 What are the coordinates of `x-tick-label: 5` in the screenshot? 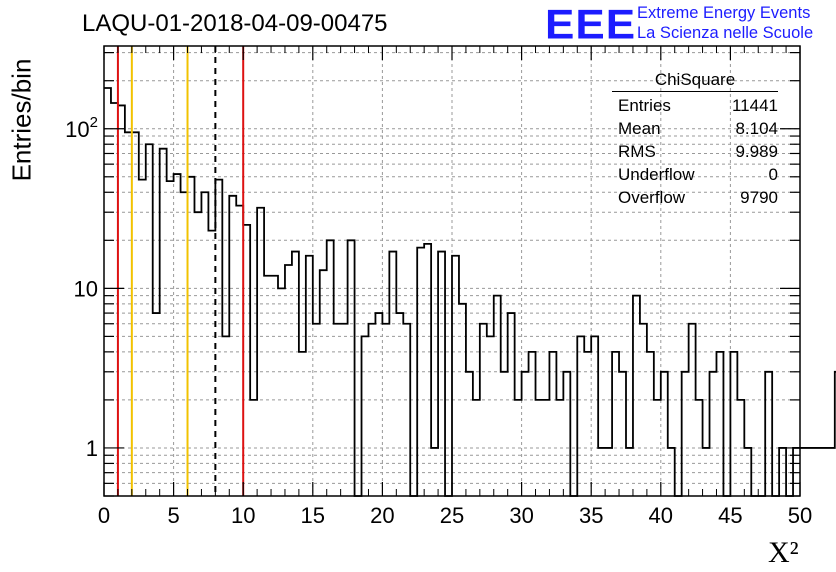 It's located at (173, 515).